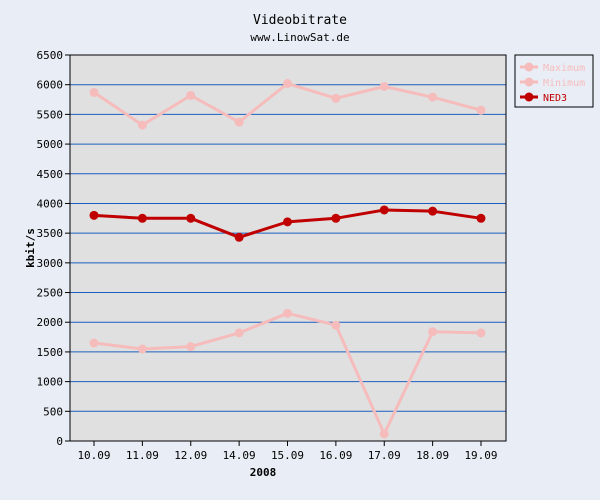 The height and width of the screenshot is (500, 600). Describe the element at coordinates (59, 441) in the screenshot. I see `y-tick-label-0: 0` at that location.